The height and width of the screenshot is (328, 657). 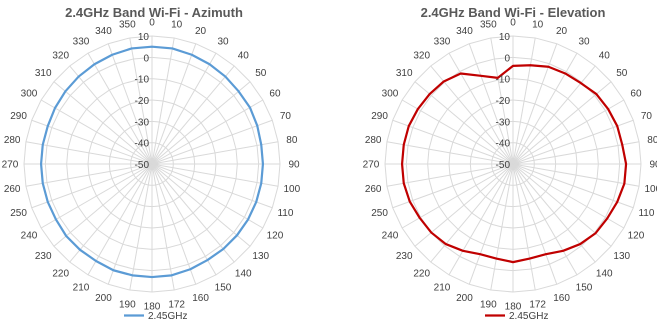 What do you see at coordinates (528, 316) in the screenshot?
I see `legend-label: 2.45GHz` at bounding box center [528, 316].